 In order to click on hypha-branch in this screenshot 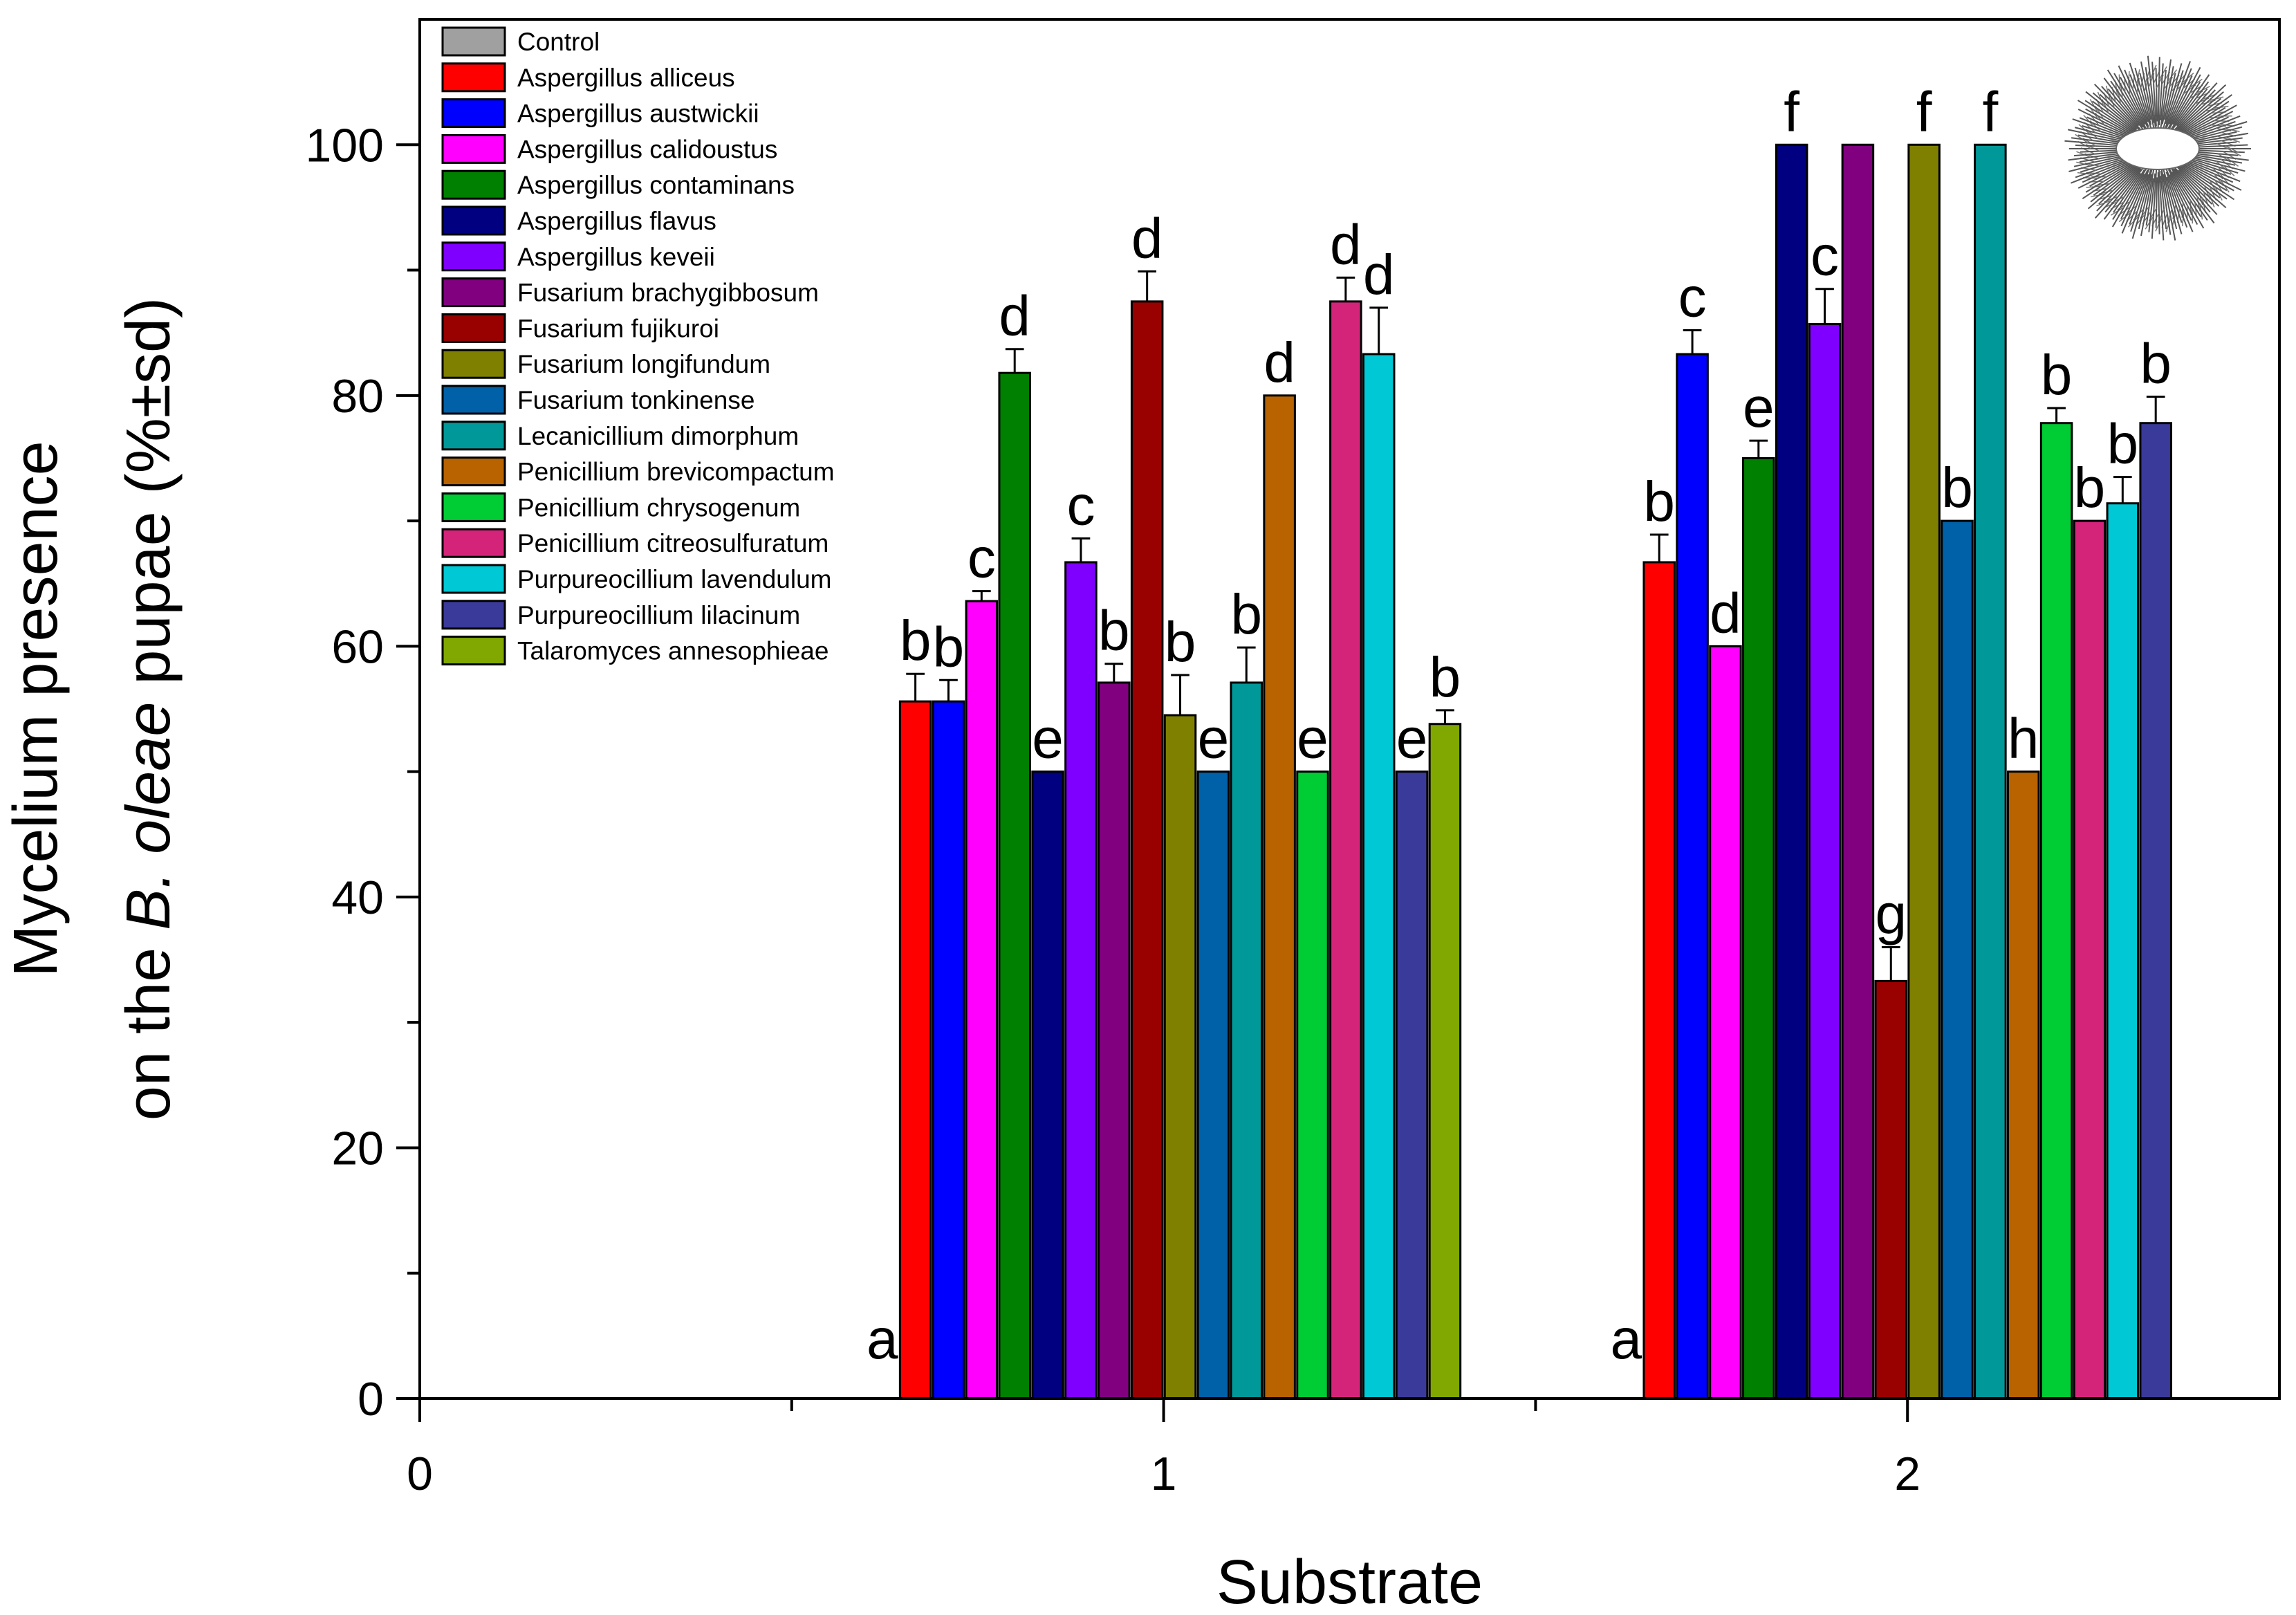, I will do `click(2224, 147)`.